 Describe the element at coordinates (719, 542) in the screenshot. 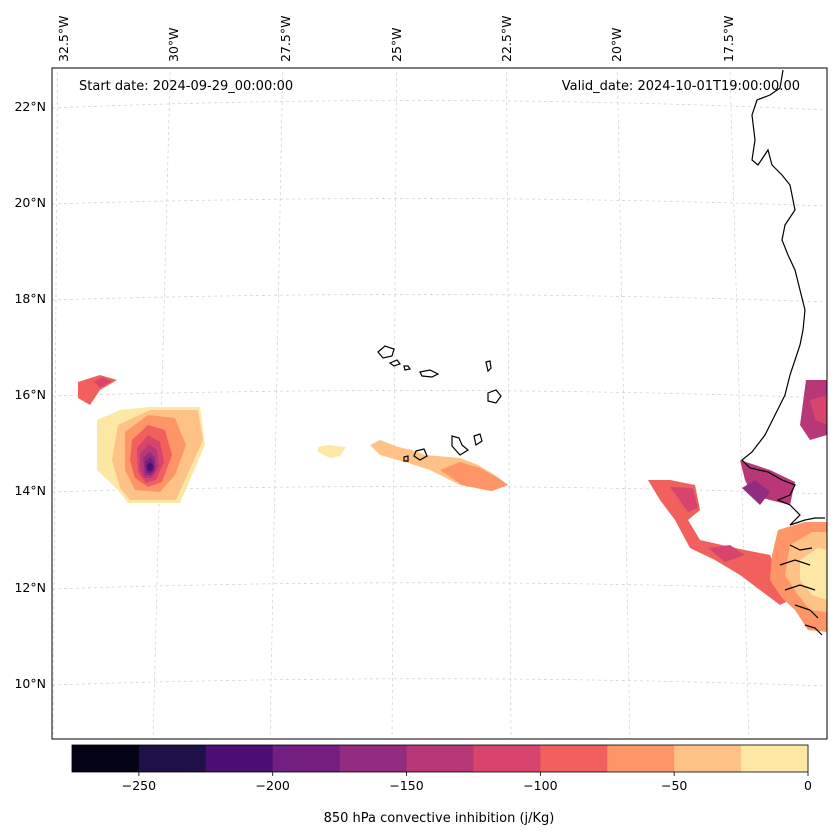

I see `cin-region-east-a` at that location.